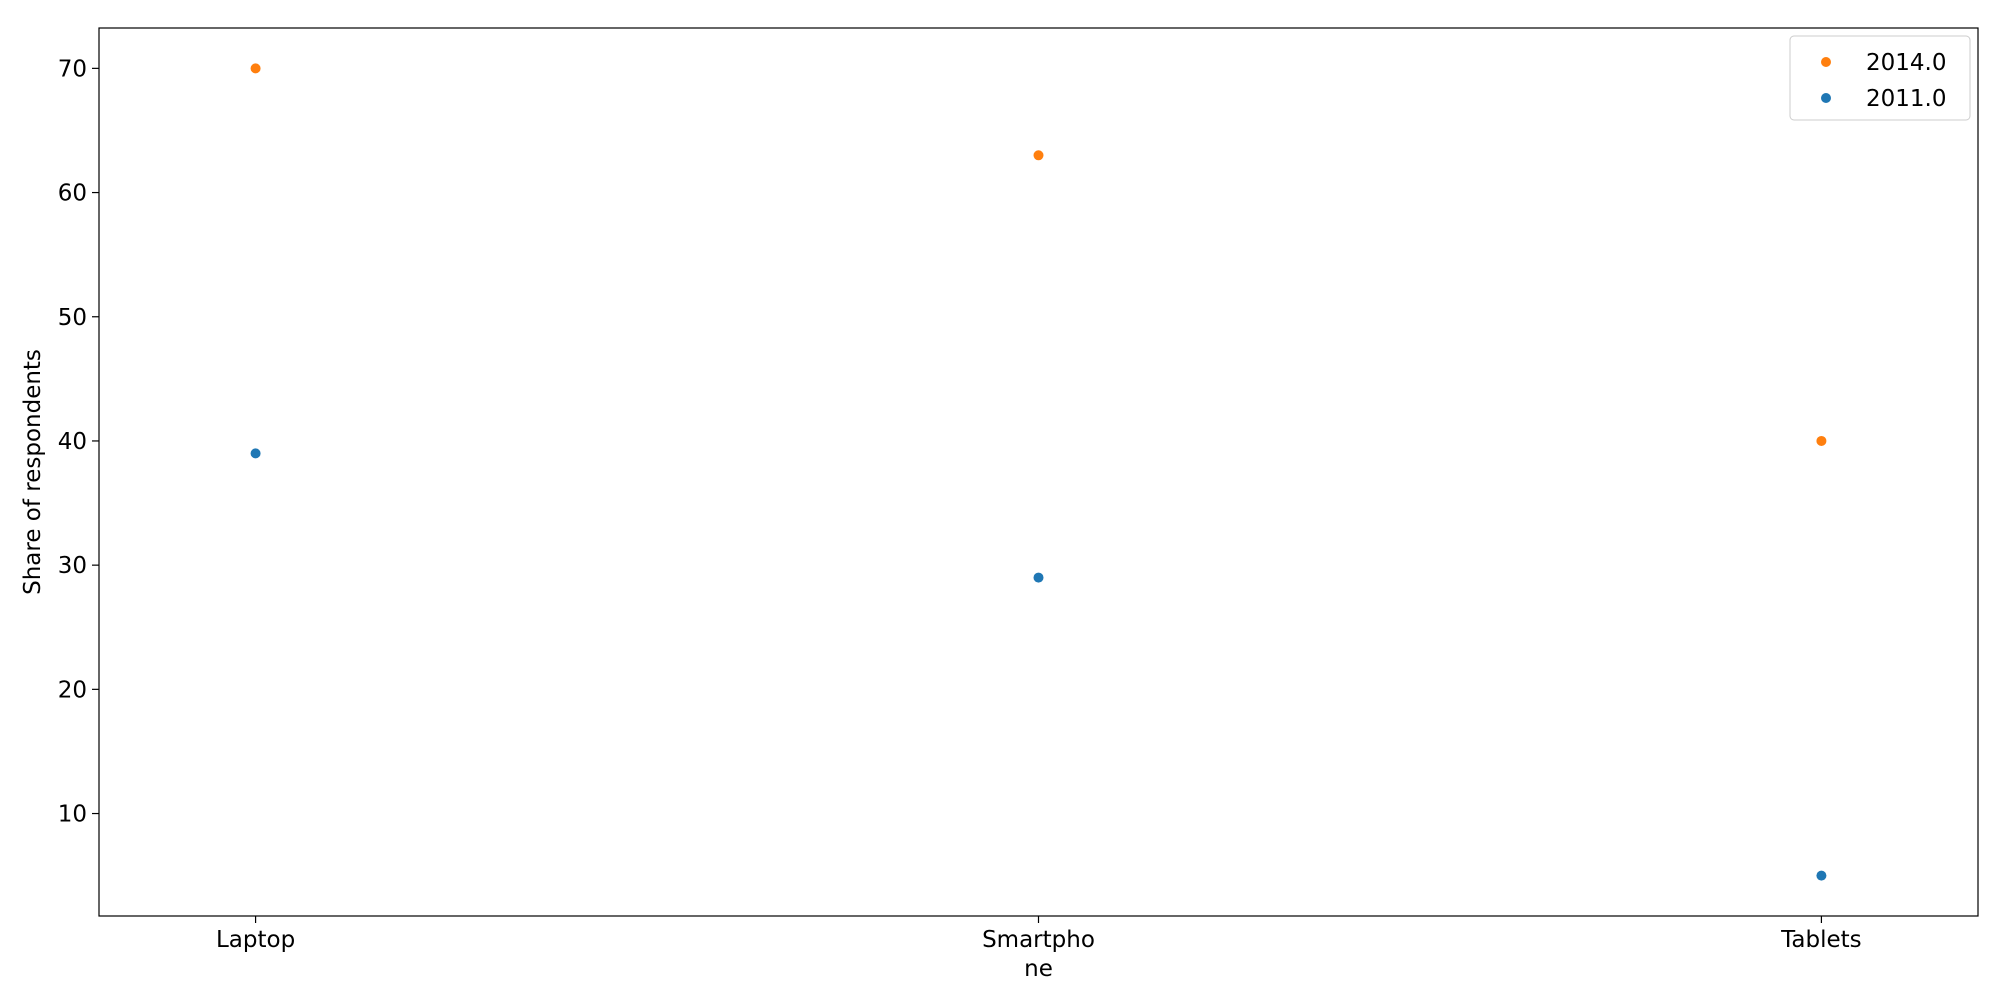 This screenshot has height=1000, width=2000. What do you see at coordinates (33, 472) in the screenshot?
I see `y-axis-label: Share of respondents` at bounding box center [33, 472].